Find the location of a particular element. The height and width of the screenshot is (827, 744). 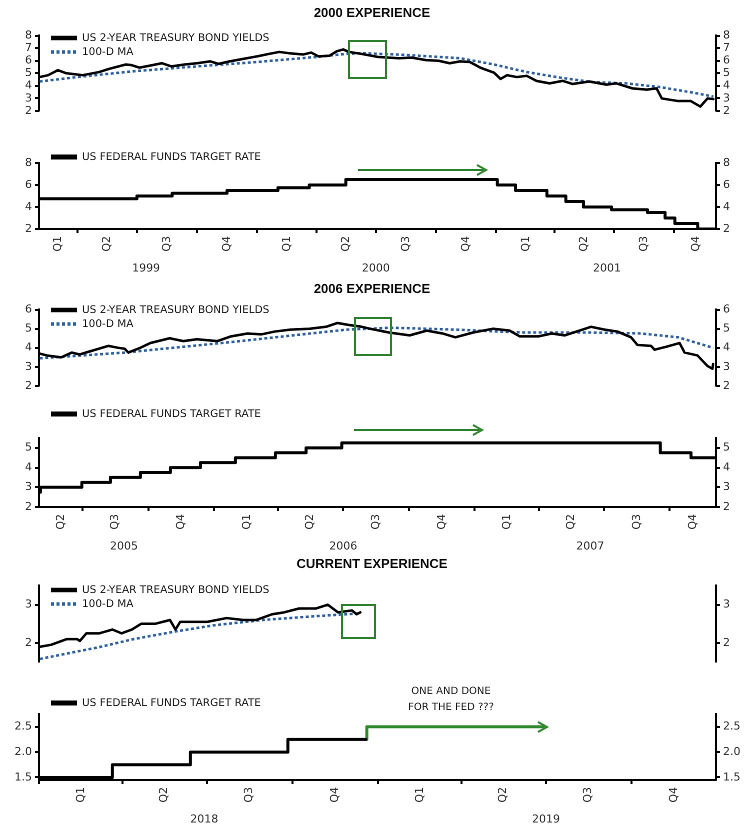

x2-tick-label: 2019 is located at coordinates (546, 819).